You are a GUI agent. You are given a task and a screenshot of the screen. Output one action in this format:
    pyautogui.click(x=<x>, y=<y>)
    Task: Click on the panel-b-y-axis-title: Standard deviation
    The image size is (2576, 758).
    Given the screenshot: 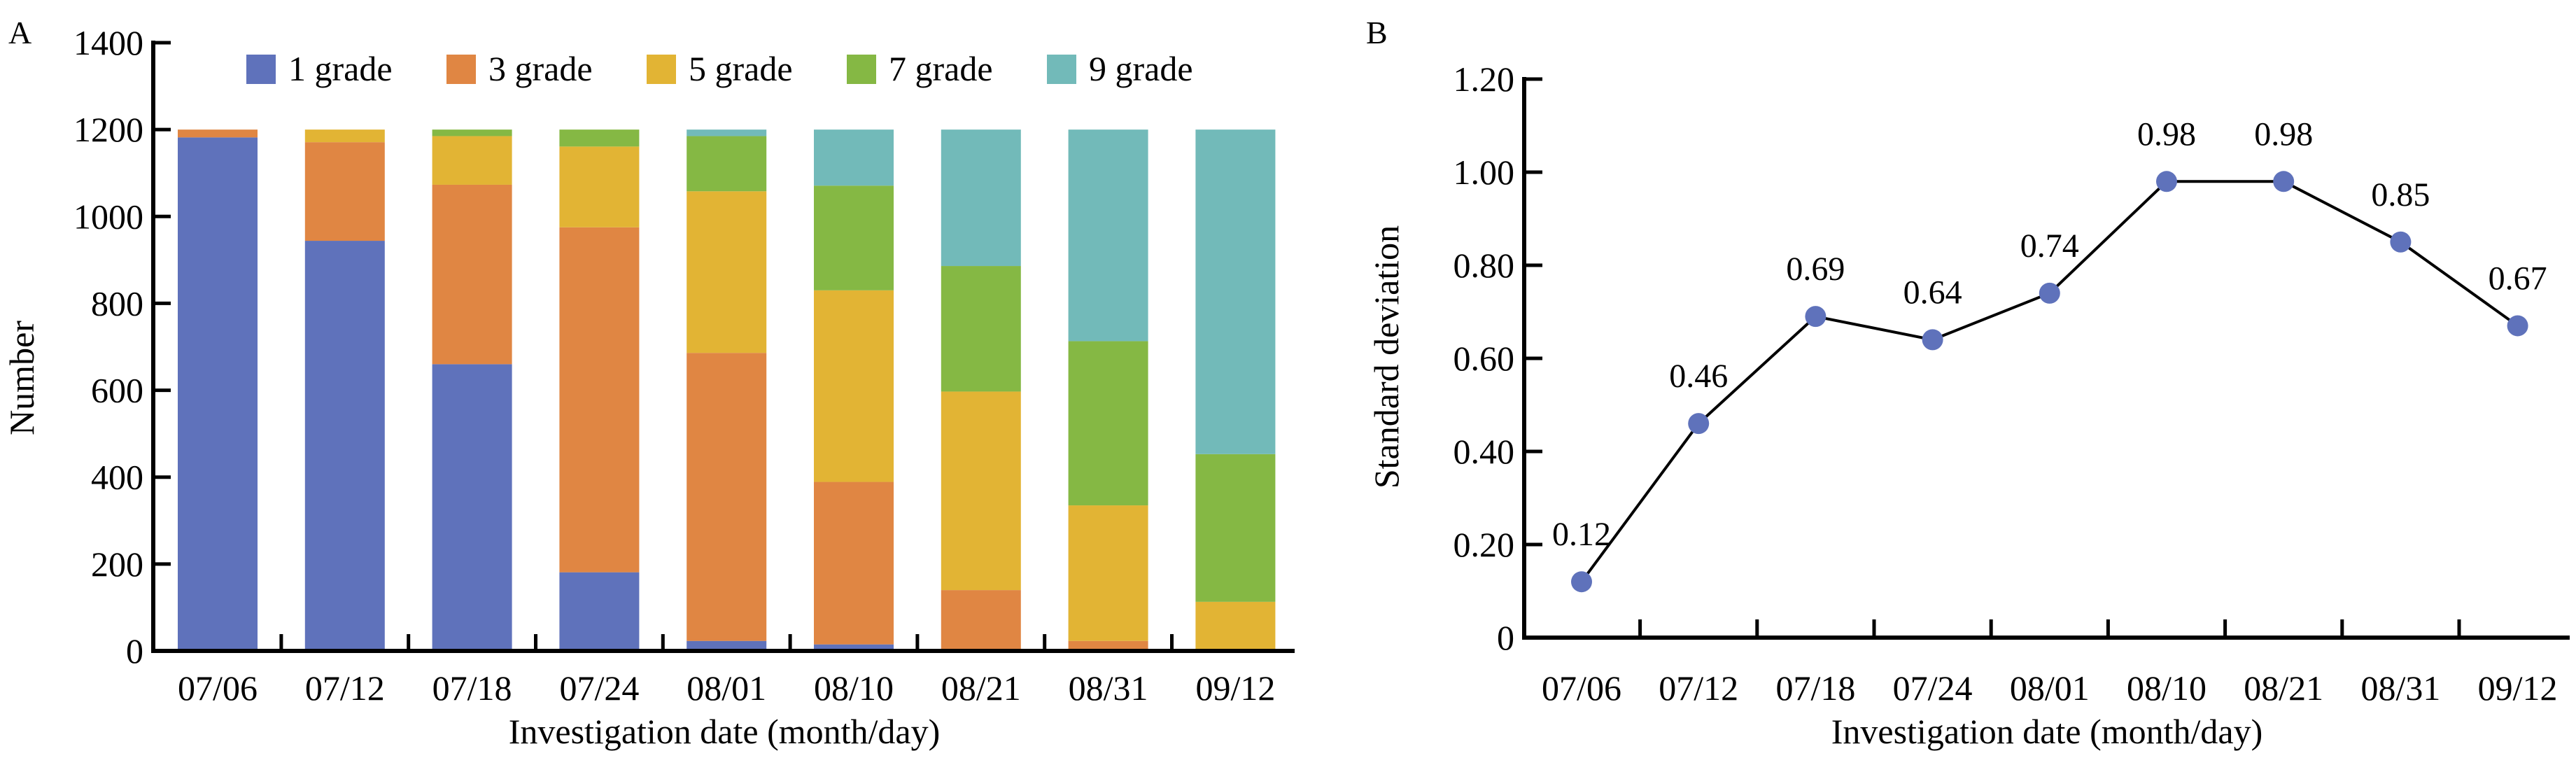 What is the action you would take?
    pyautogui.click(x=1386, y=357)
    